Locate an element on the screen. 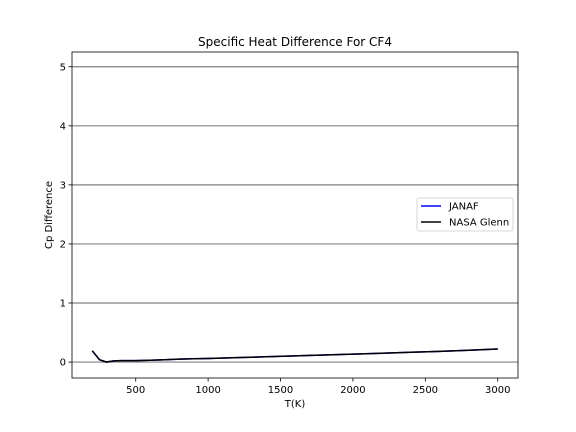 Image resolution: width=576 pixels, height=432 pixels. y-tick-label: 3 is located at coordinates (63, 185).